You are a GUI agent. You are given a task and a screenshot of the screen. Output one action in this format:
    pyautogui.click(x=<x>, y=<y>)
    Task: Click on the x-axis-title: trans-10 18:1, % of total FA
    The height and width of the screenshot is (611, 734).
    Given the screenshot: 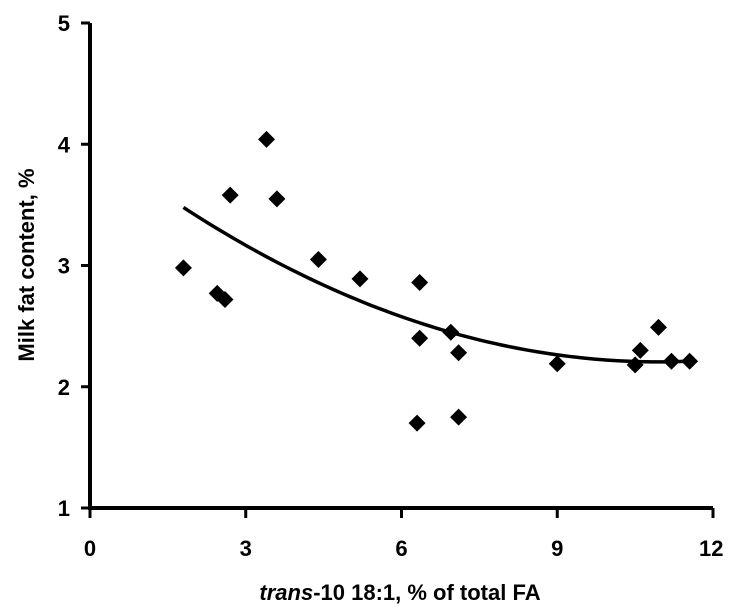 What is the action you would take?
    pyautogui.click(x=399, y=592)
    